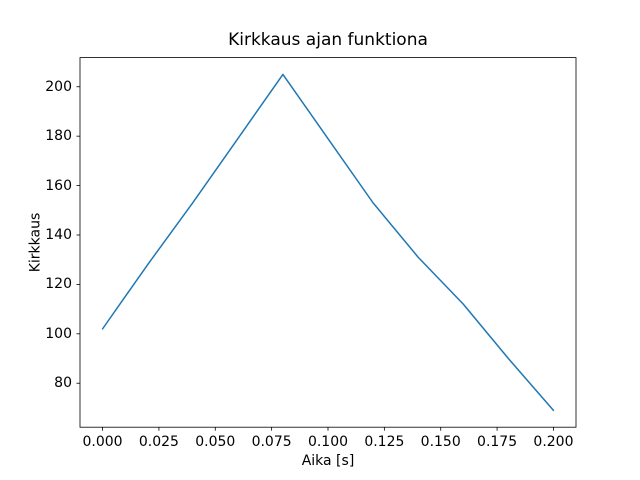 The width and height of the screenshot is (640, 480). Describe the element at coordinates (63, 383) in the screenshot. I see `y-tick-label: 80` at that location.